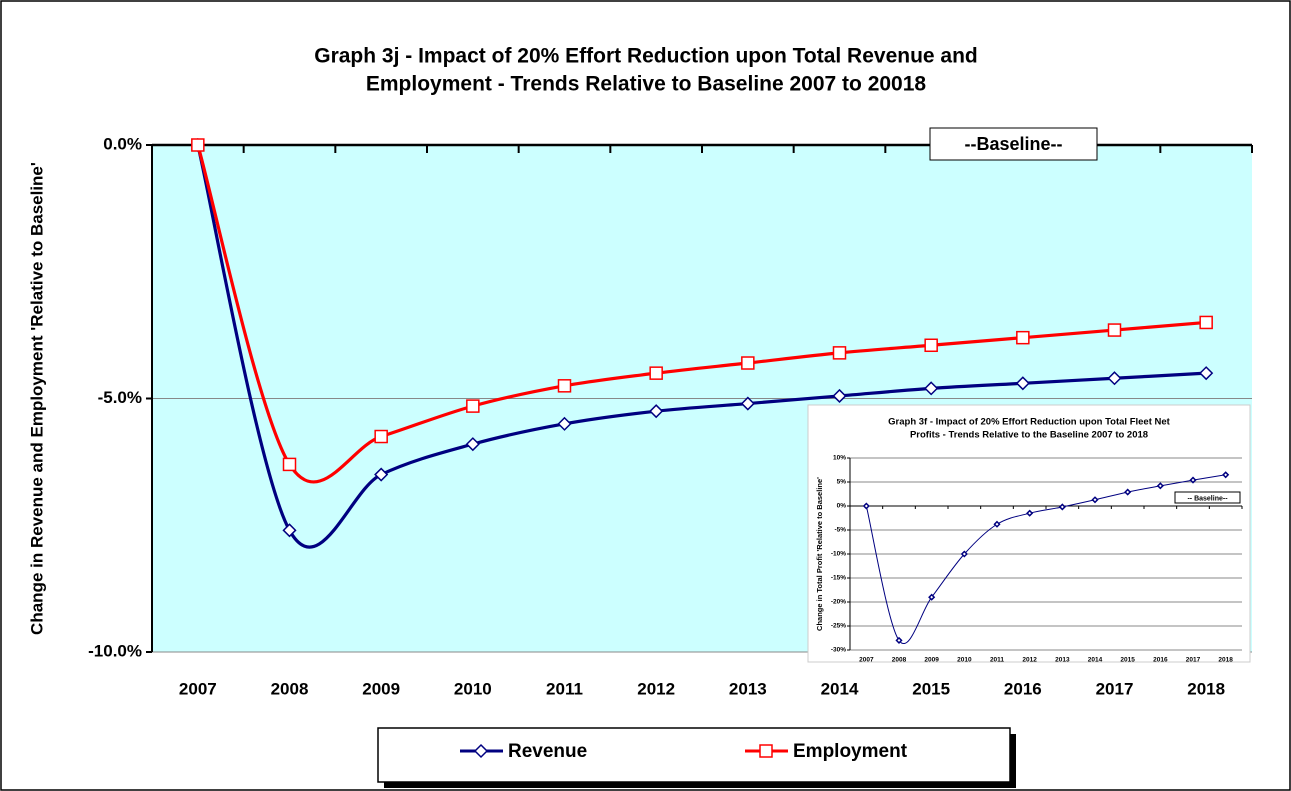 This screenshot has height=791, width=1291. What do you see at coordinates (838, 602) in the screenshot?
I see `y-tick-label: -20%` at bounding box center [838, 602].